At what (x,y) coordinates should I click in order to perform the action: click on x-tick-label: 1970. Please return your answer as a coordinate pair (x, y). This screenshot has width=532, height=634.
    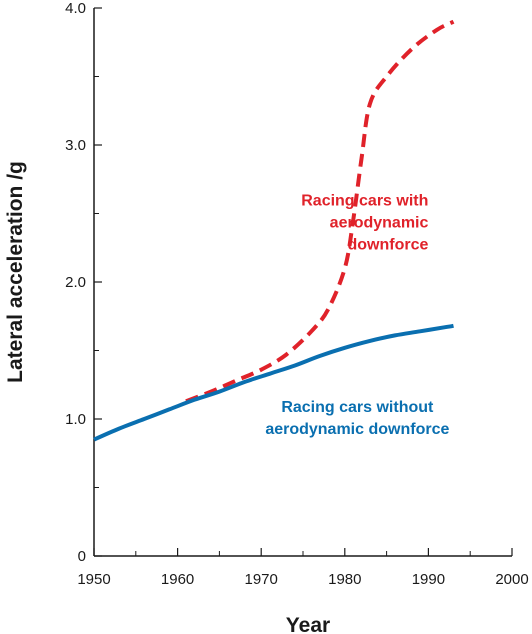
    Looking at the image, I should click on (261, 579).